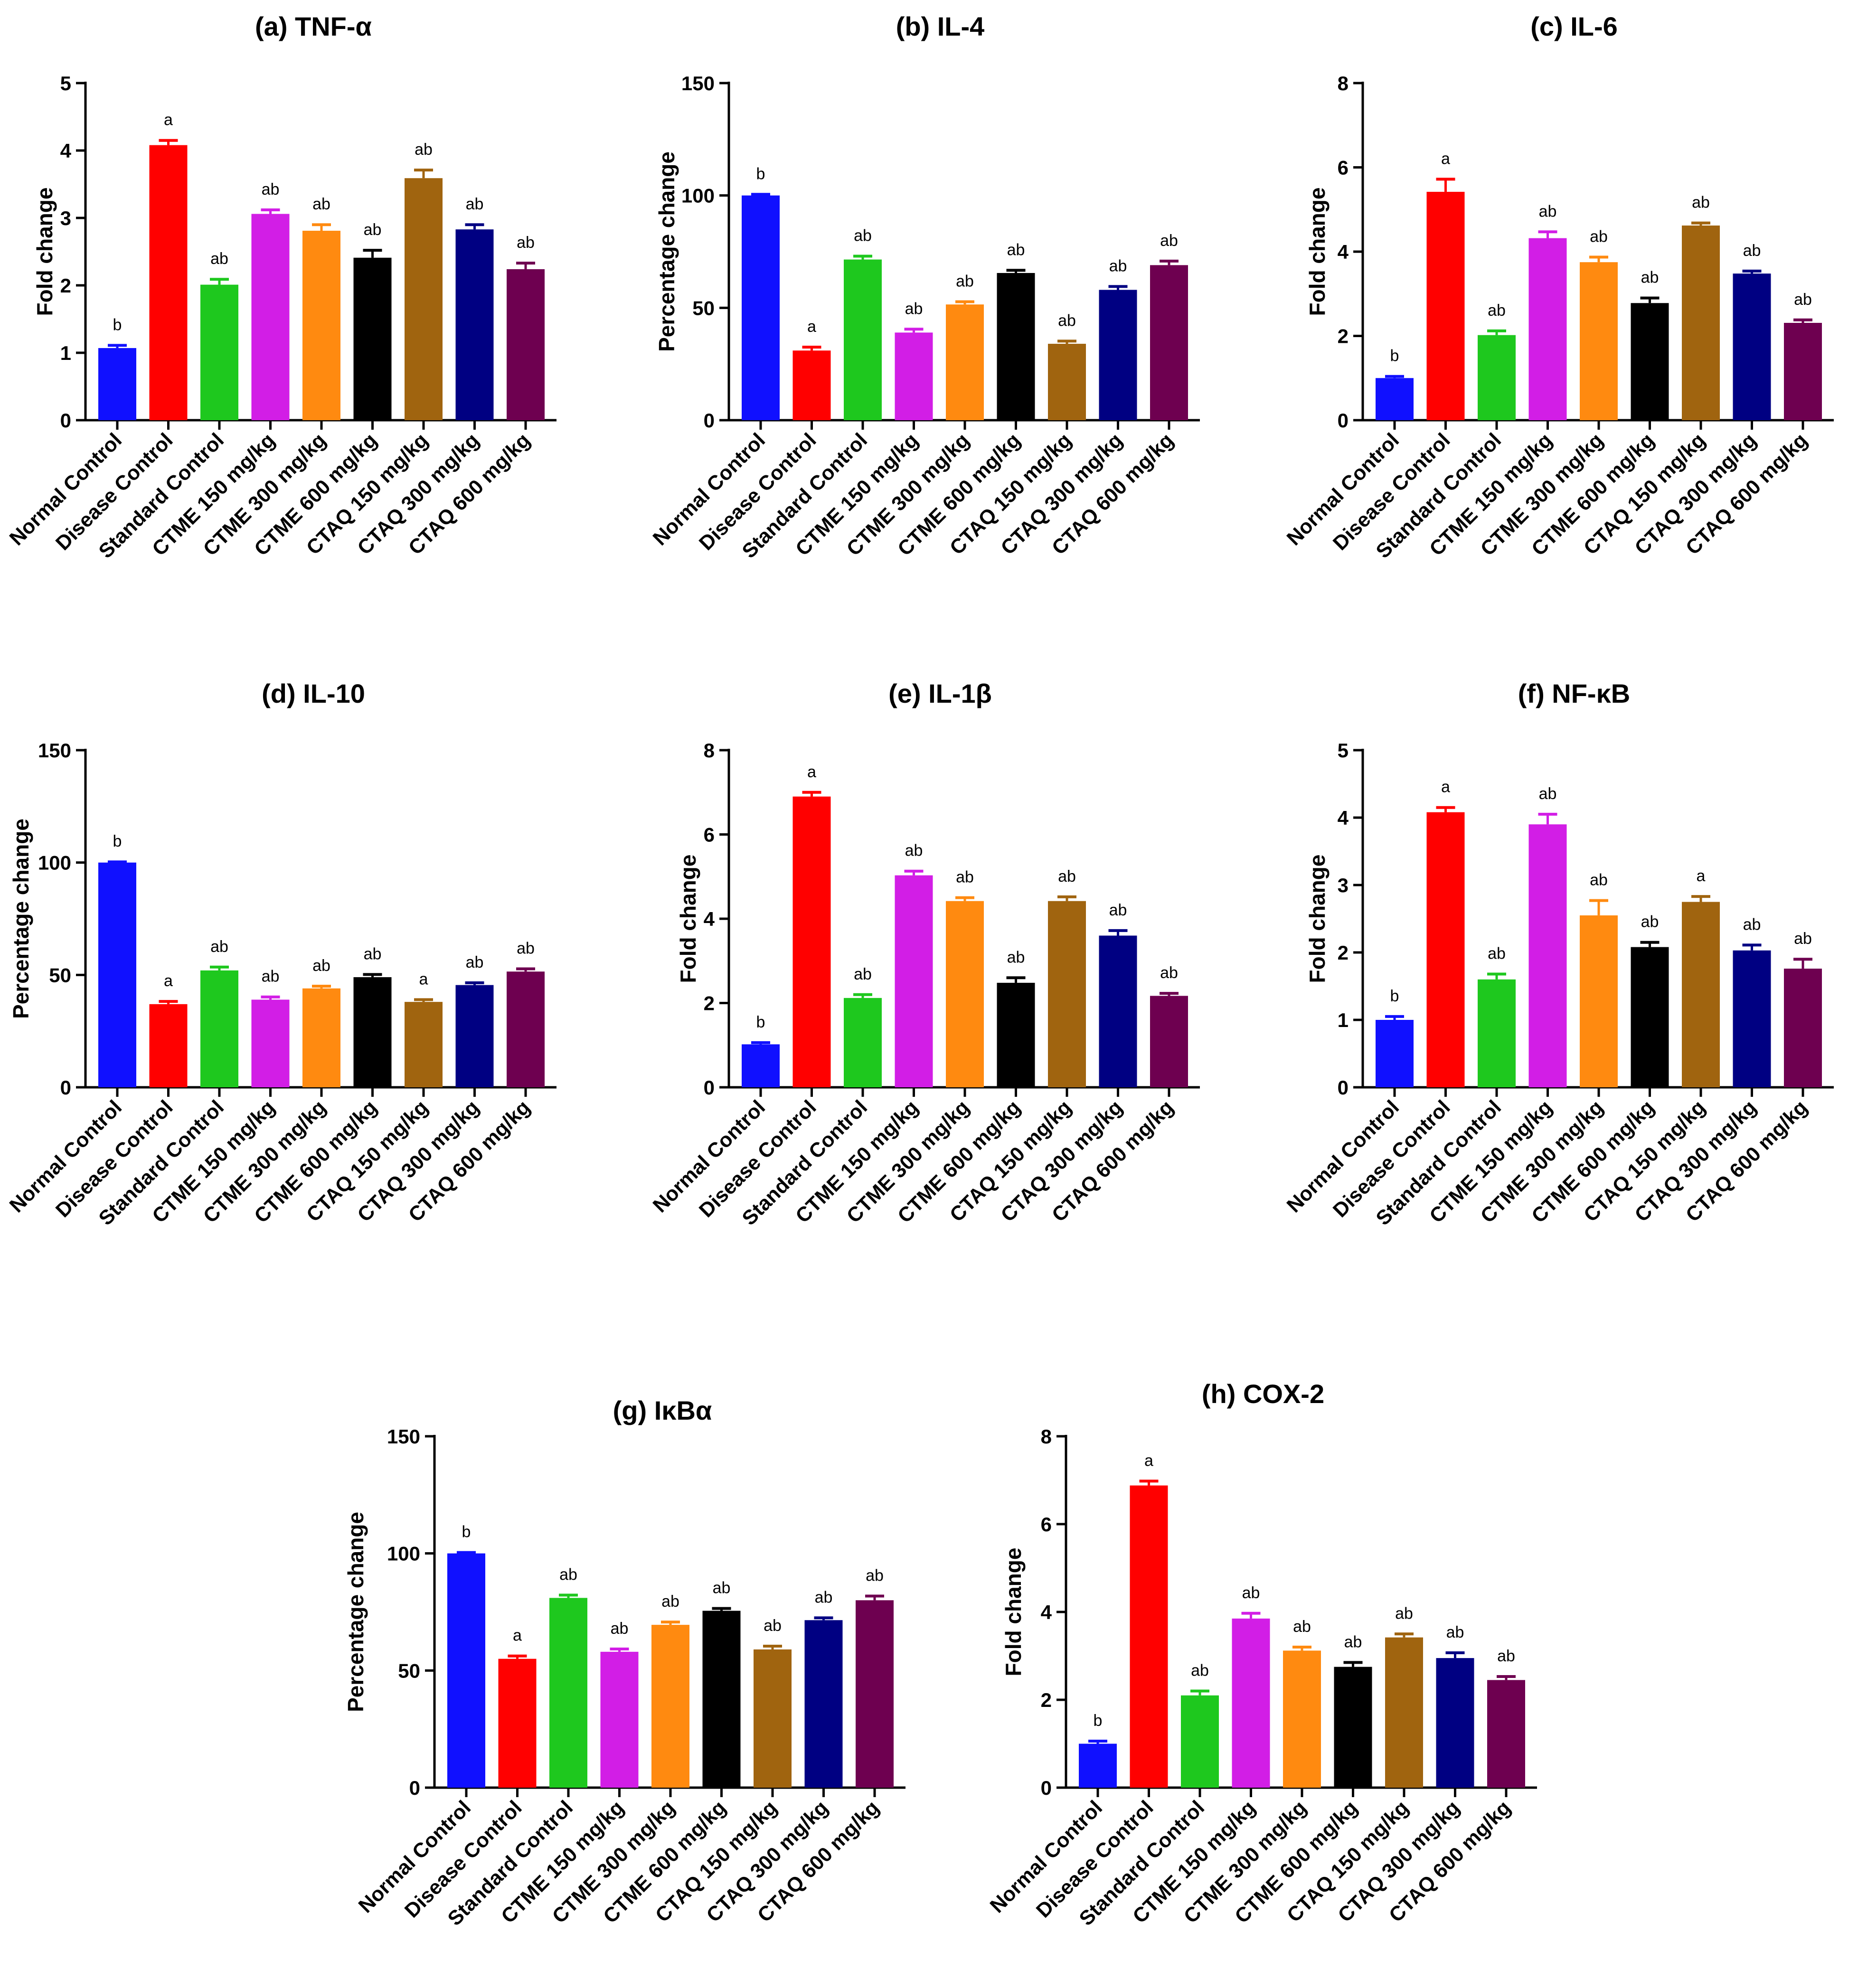  What do you see at coordinates (940, 693) in the screenshot?
I see `chart-title: (e) IL-1β` at bounding box center [940, 693].